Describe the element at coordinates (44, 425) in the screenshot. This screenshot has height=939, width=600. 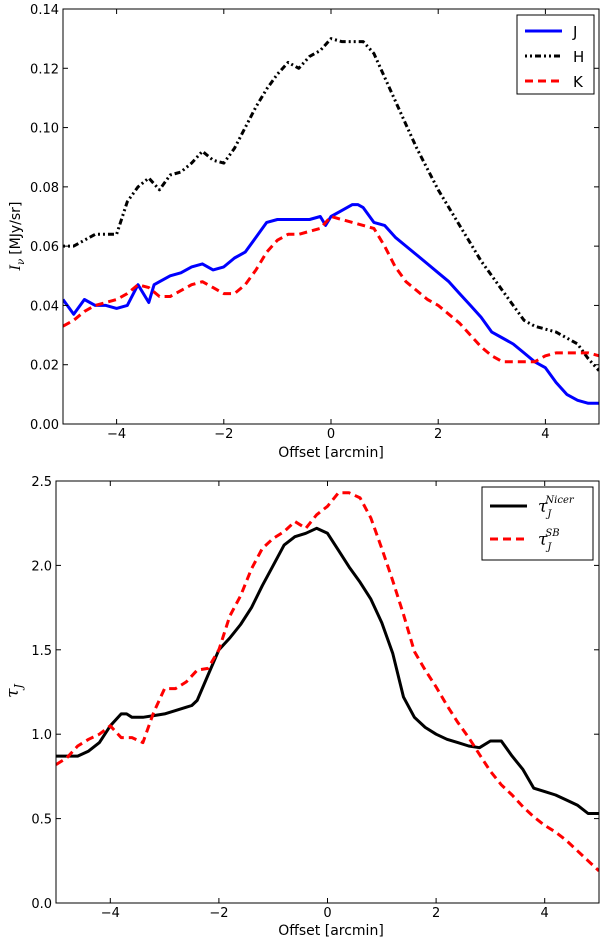
I see `y-tick-label: 0.00` at that location.